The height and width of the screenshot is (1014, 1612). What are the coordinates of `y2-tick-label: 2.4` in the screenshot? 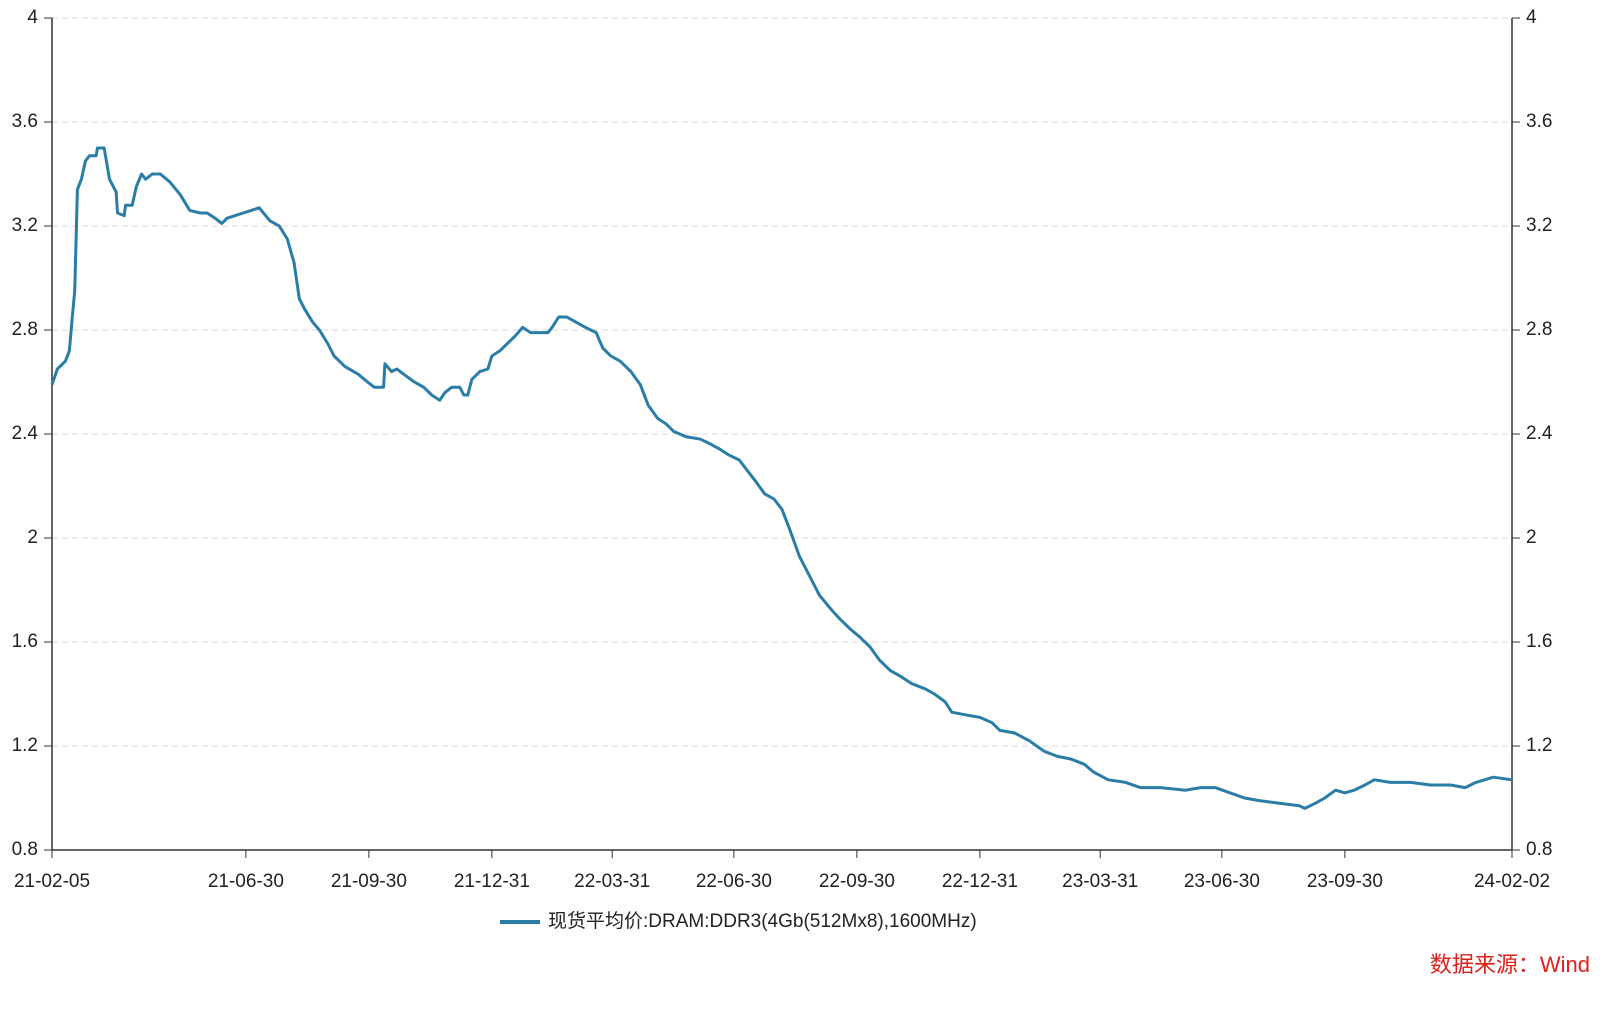 It's located at (1539, 433).